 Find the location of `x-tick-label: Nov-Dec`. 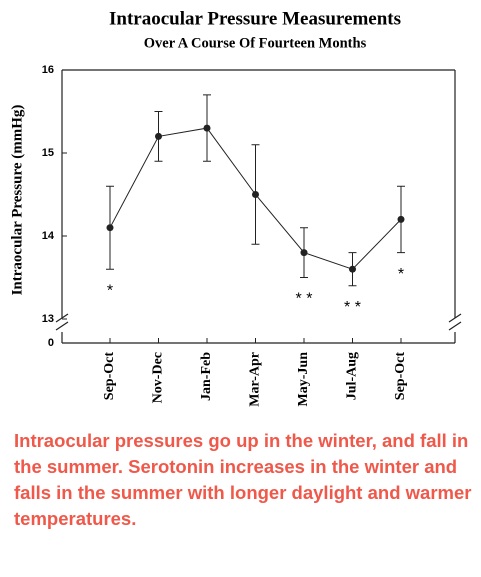

x-tick-label: Nov-Dec is located at coordinates (158, 377).